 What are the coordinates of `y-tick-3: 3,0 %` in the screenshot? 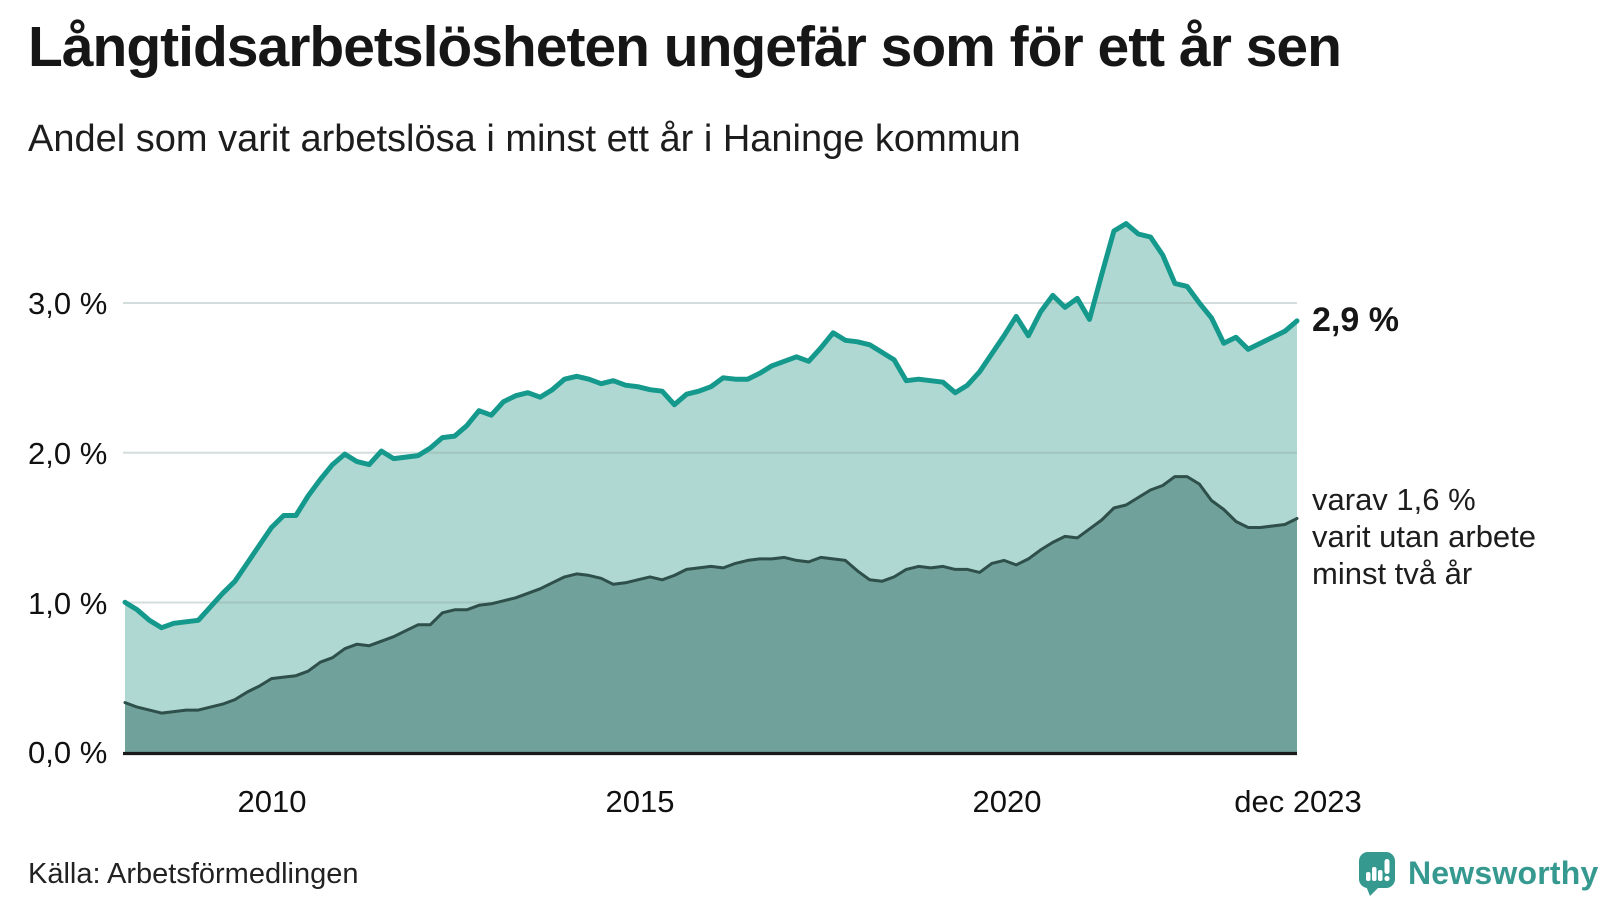 It's located at (68, 303).